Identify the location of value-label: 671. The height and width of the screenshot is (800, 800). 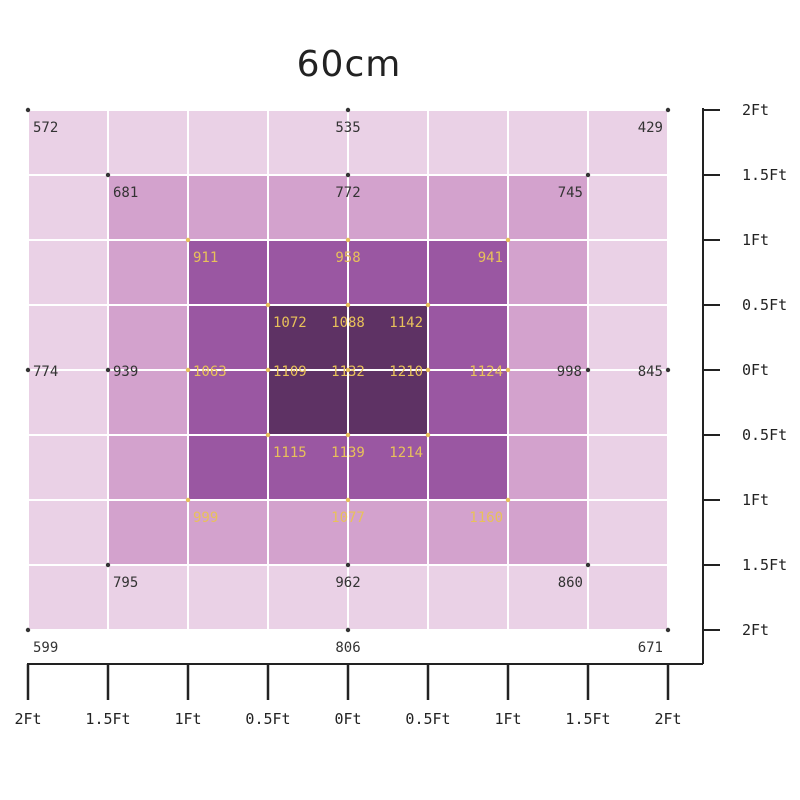
(650, 648).